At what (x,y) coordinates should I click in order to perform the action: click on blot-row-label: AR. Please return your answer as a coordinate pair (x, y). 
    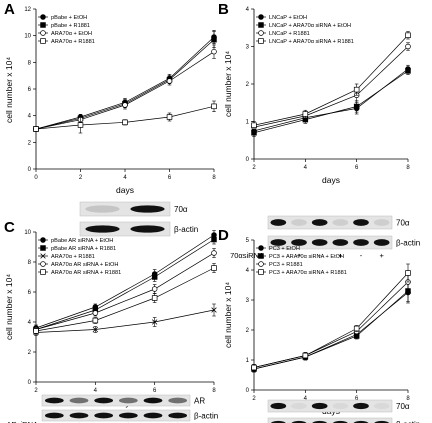
    Looking at the image, I should click on (199, 401).